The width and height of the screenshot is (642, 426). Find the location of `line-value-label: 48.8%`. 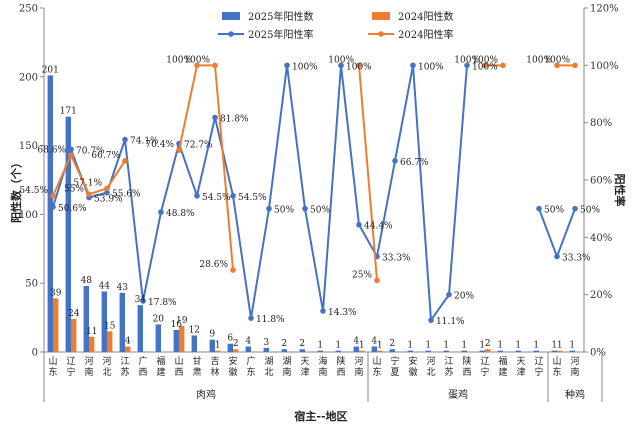

line-value-label: 48.8% is located at coordinates (180, 214).